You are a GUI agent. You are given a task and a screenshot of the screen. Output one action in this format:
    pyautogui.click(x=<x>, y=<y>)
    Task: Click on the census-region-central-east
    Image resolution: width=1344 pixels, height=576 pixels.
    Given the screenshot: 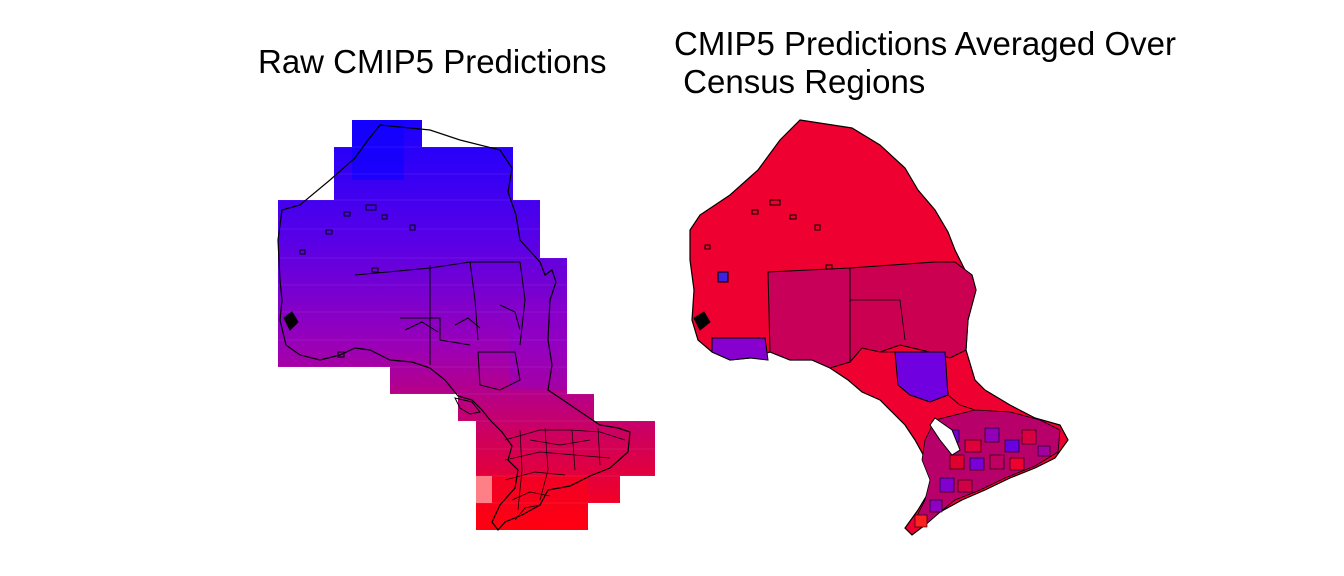 What is the action you would take?
    pyautogui.click(x=913, y=312)
    